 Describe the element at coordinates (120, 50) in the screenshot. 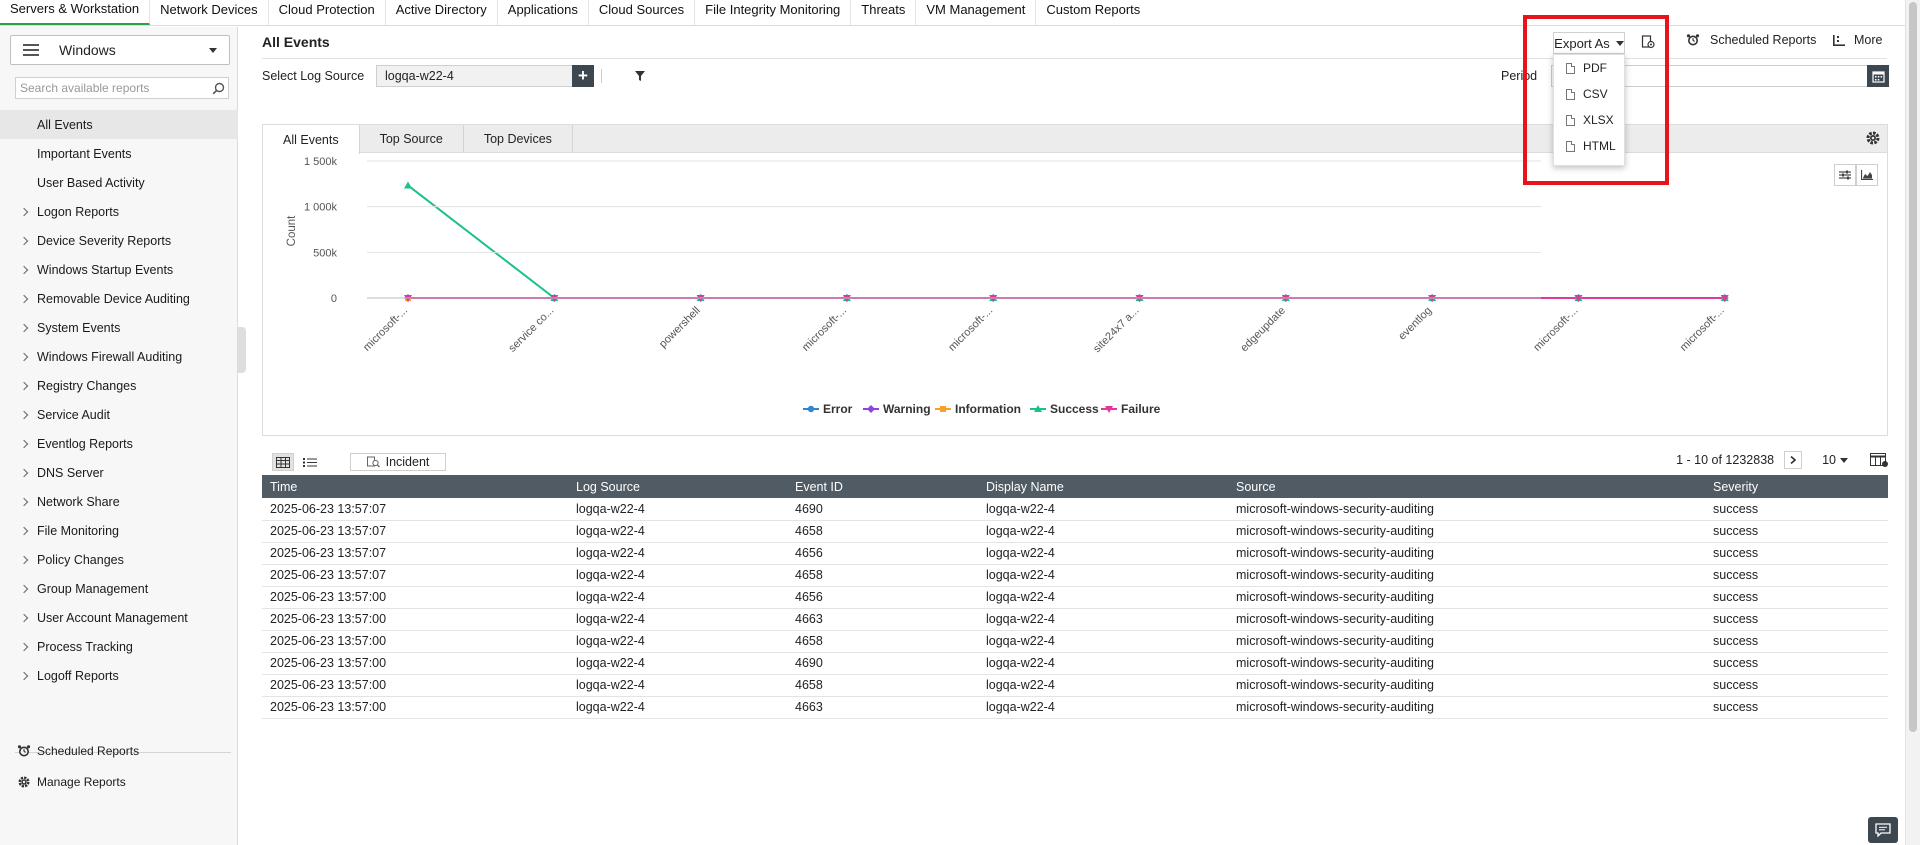

I see `os-select: Windows` at that location.